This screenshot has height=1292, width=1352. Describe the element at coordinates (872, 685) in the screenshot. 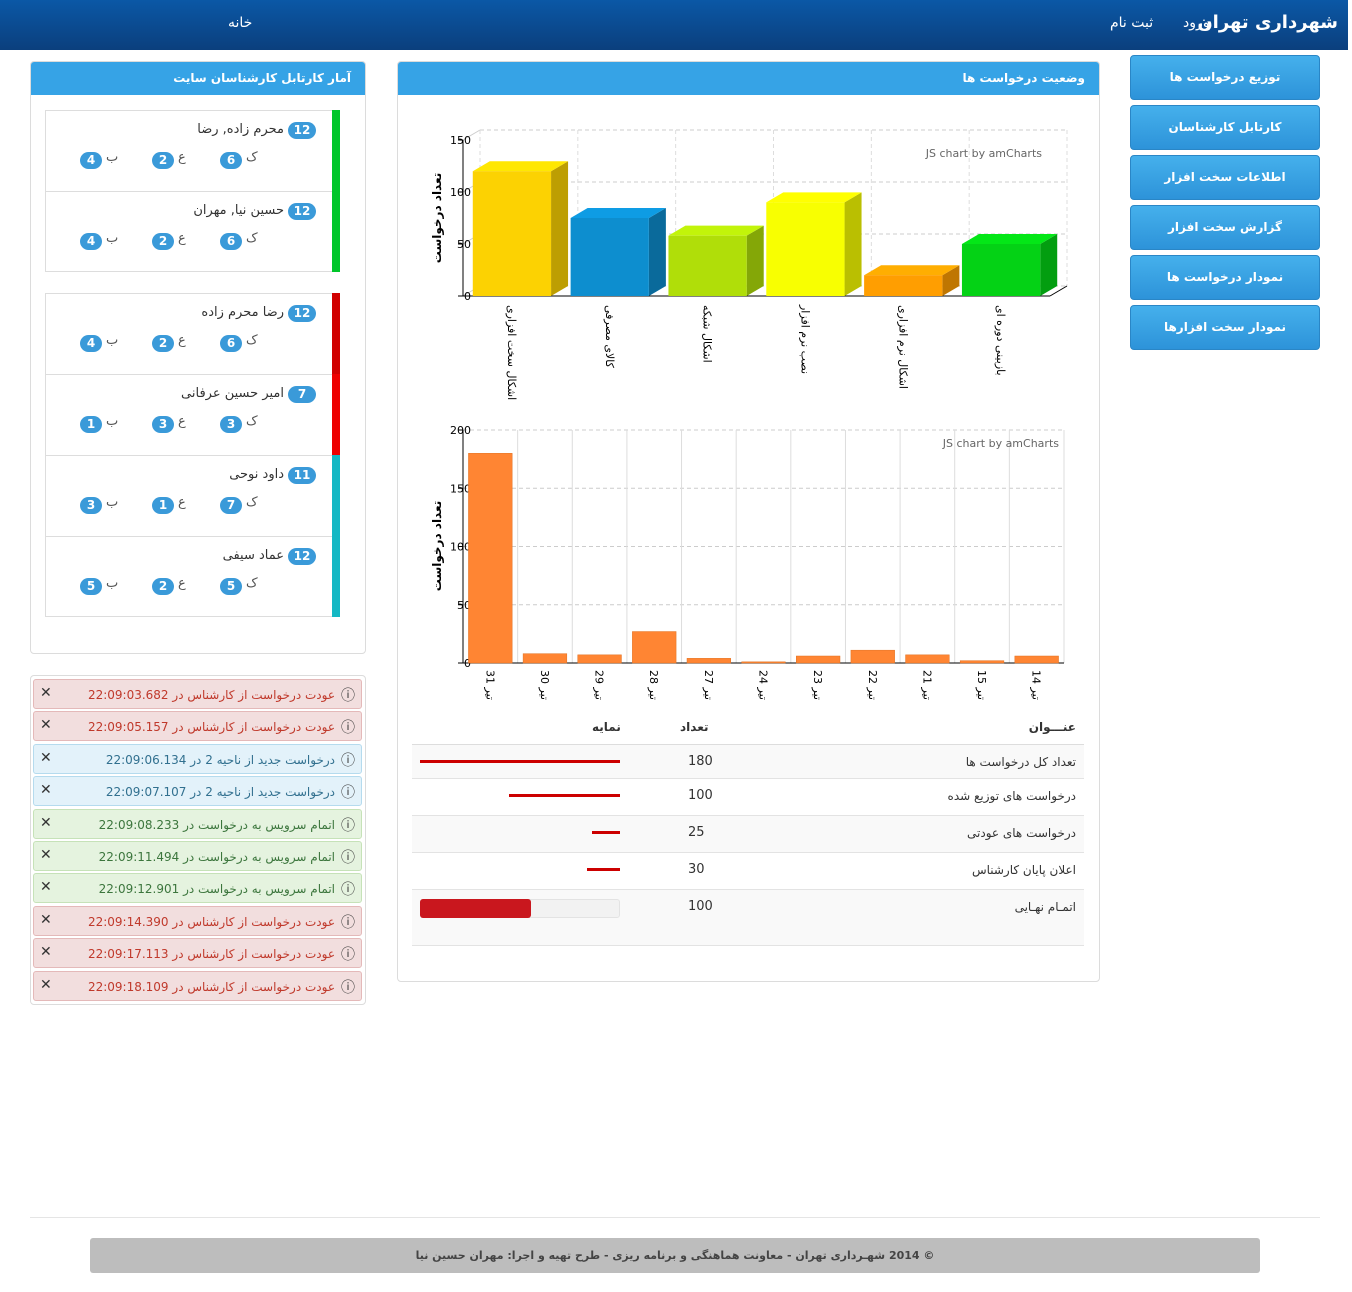

I see `x-tick-label: 22 تیر` at that location.